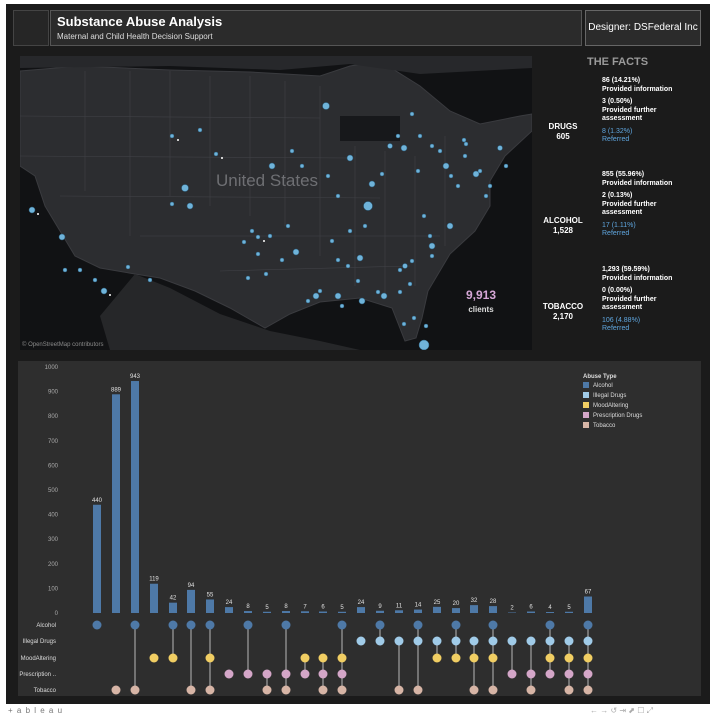 This screenshot has width=715, height=718. Describe the element at coordinates (474, 601) in the screenshot. I see `bar-value-label: 32` at that location.